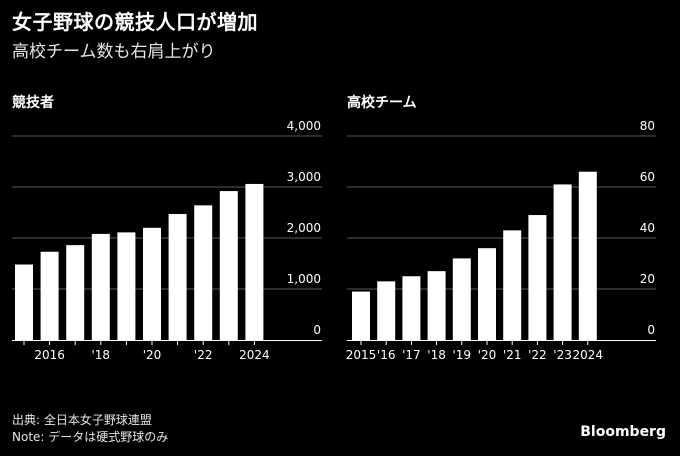 The width and height of the screenshot is (680, 456). Describe the element at coordinates (152, 355) in the screenshot. I see `players-x-tick-label: '20` at that location.